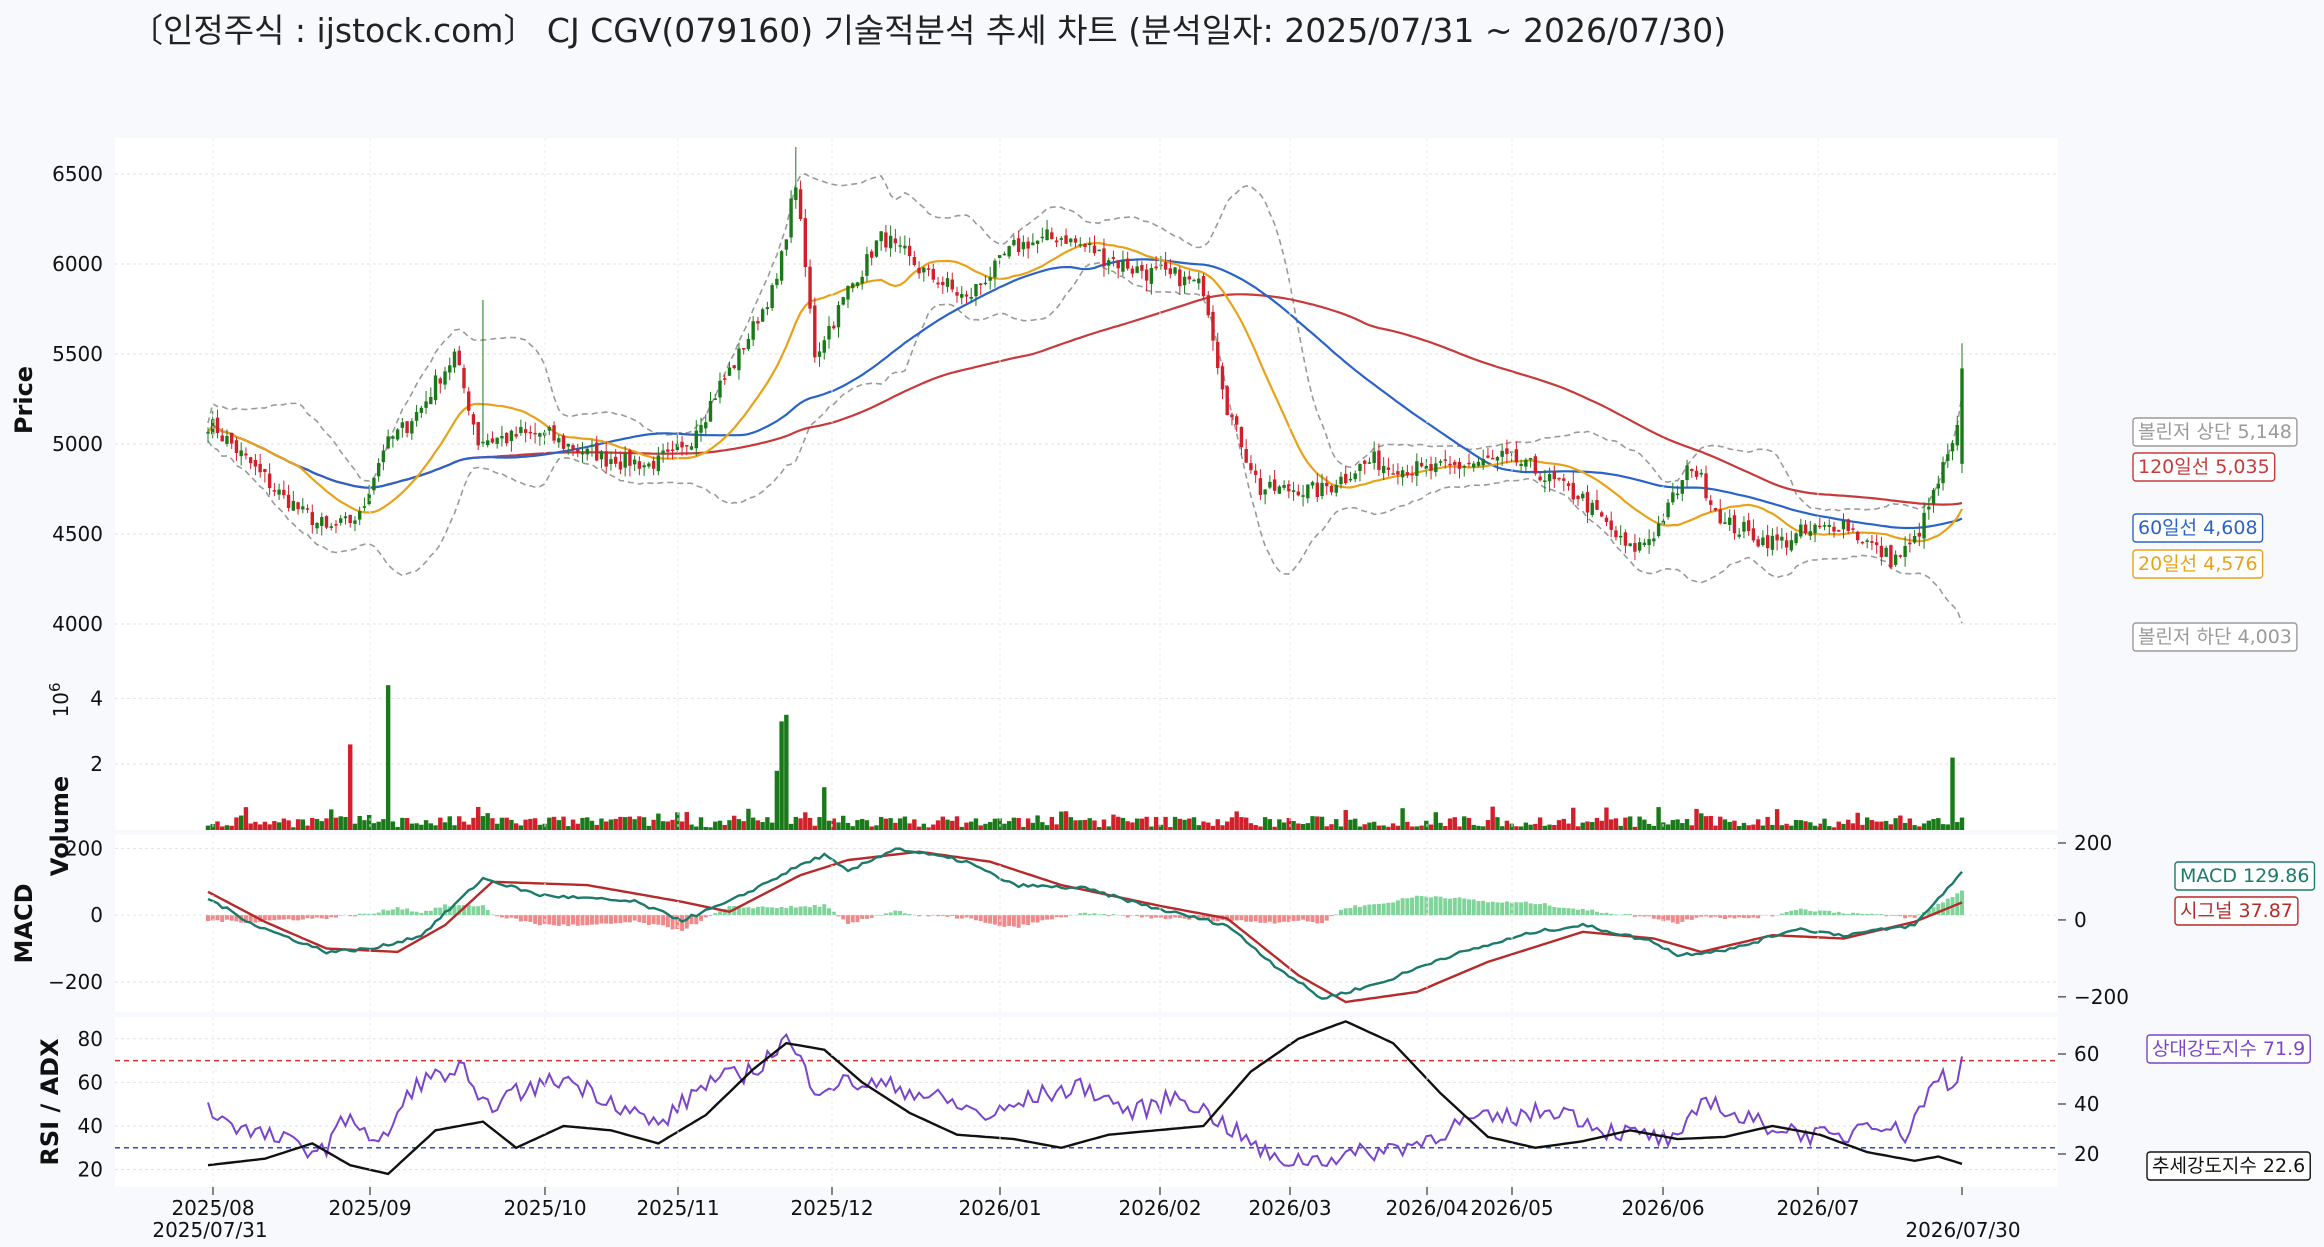 The height and width of the screenshot is (1247, 2324). What do you see at coordinates (544, 1208) in the screenshot?
I see `x-tick-label: 2025/10` at bounding box center [544, 1208].